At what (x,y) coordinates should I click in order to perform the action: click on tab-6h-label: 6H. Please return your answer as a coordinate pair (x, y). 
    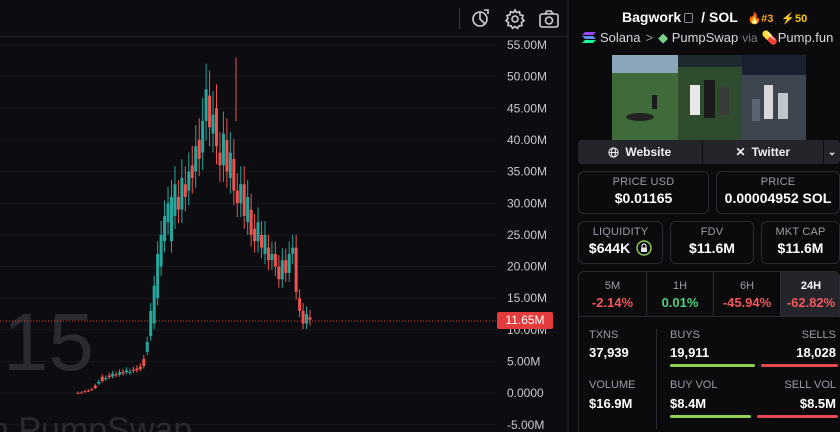
    Looking at the image, I should click on (747, 286).